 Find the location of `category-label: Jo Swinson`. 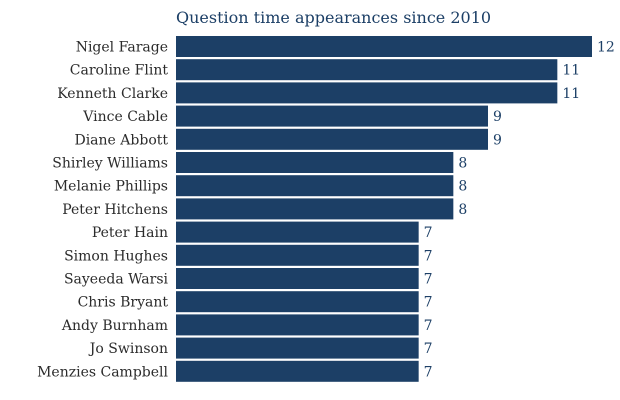

category-label: Jo Swinson is located at coordinates (128, 349).